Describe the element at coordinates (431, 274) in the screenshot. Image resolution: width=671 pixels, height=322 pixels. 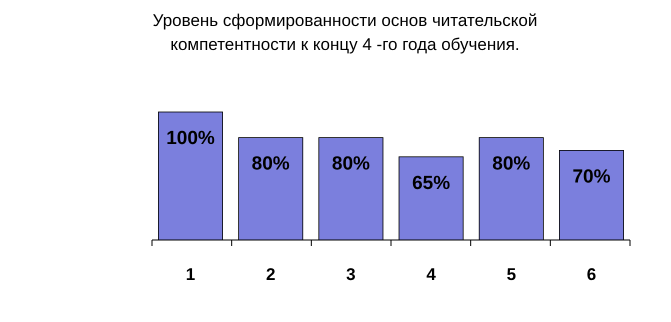
I see `x-tick-label: 4` at that location.